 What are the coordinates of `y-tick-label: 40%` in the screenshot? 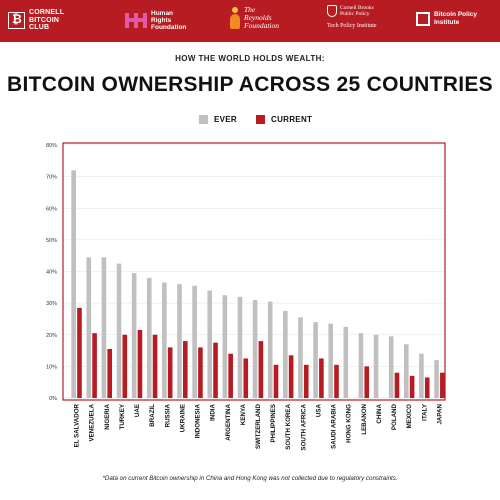 It's located at (51, 273).